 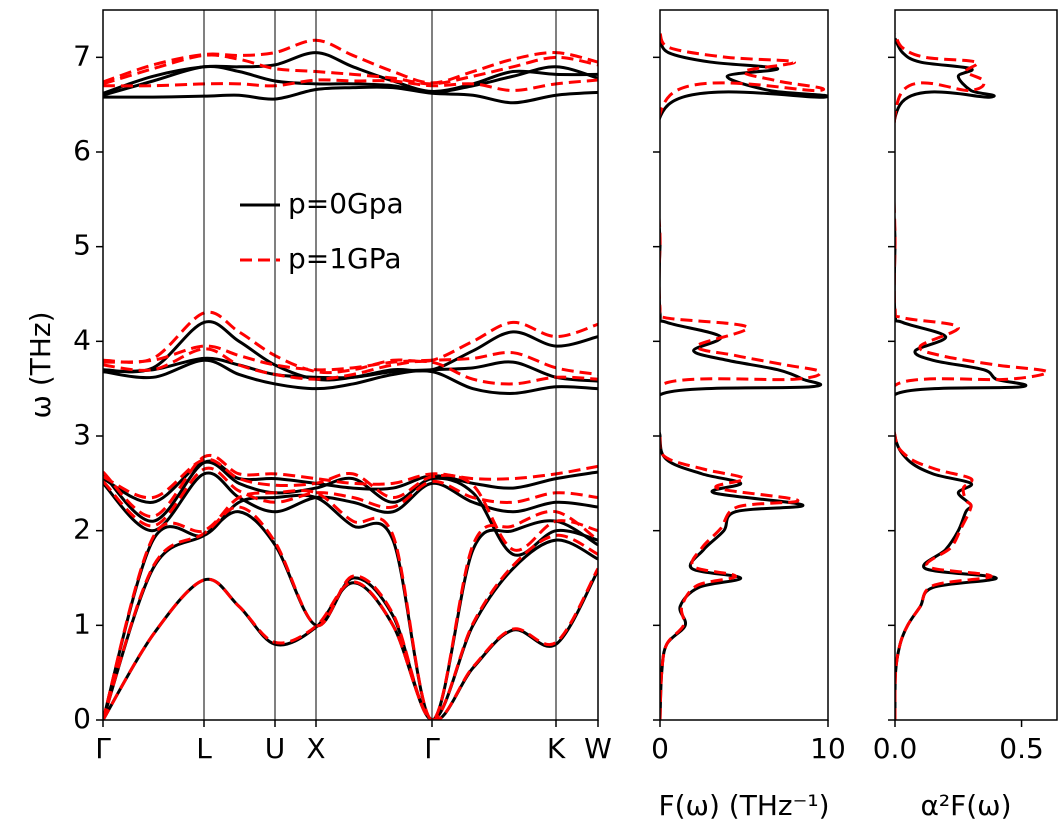 I want to click on y-tick-label: 3, so click(x=82, y=434).